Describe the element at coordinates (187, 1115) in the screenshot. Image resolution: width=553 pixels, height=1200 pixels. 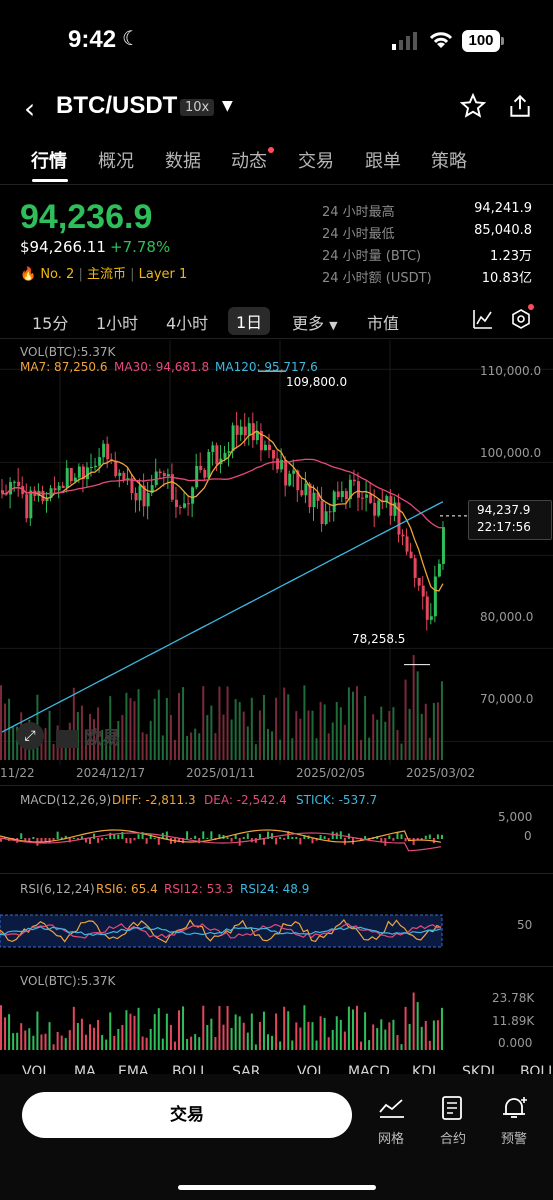
I see `trade-button: 交易` at that location.